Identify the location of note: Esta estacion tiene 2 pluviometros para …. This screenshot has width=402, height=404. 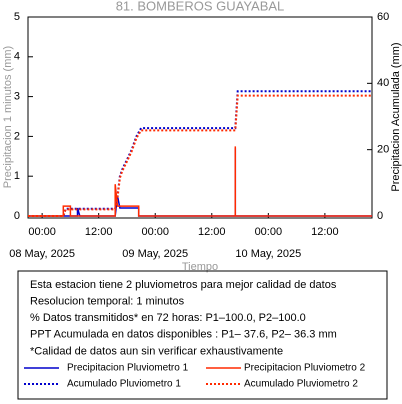
(183, 285).